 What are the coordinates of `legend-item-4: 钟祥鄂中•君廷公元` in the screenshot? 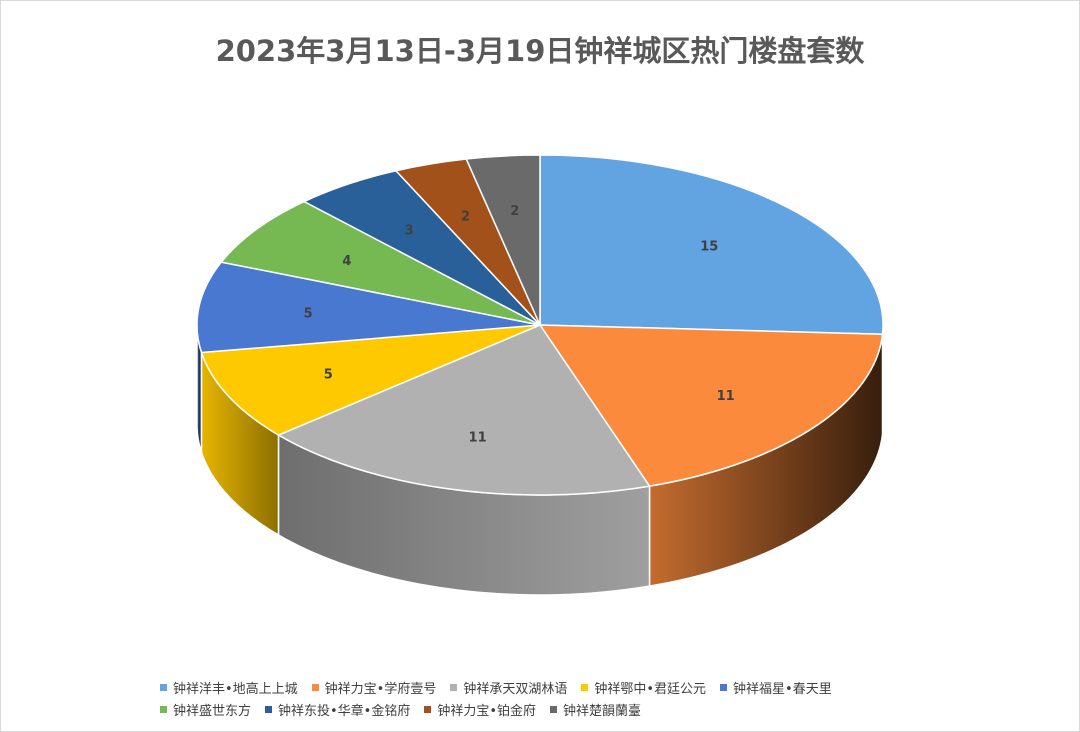 It's located at (643, 687).